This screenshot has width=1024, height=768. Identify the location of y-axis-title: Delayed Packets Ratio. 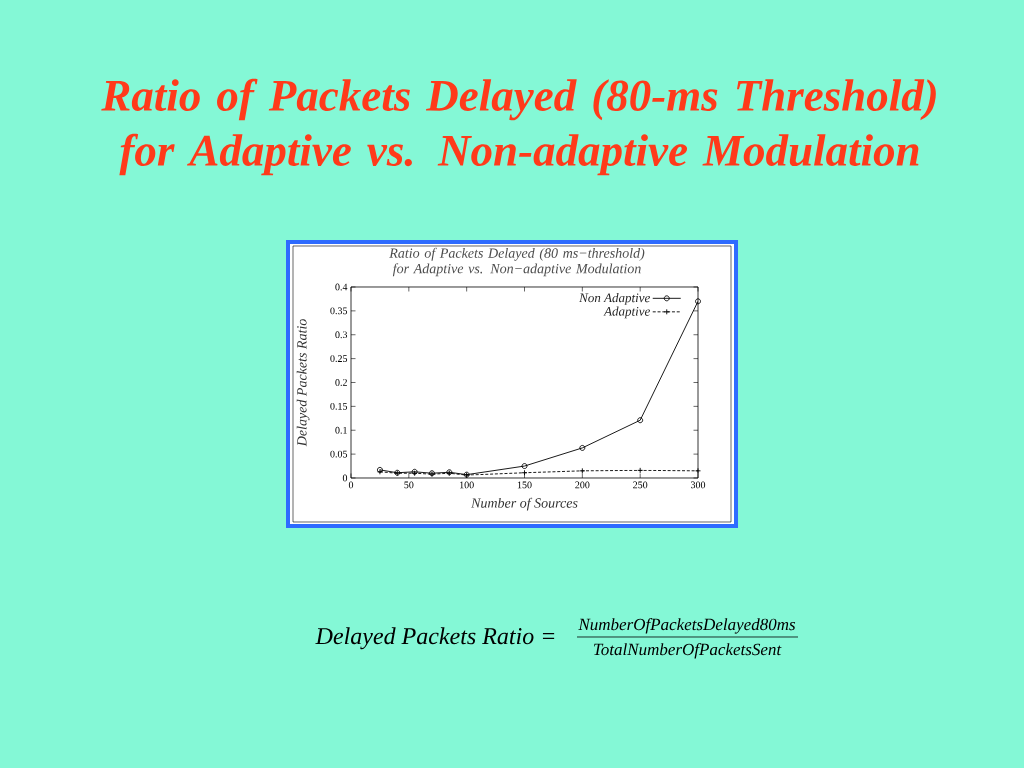
(303, 383).